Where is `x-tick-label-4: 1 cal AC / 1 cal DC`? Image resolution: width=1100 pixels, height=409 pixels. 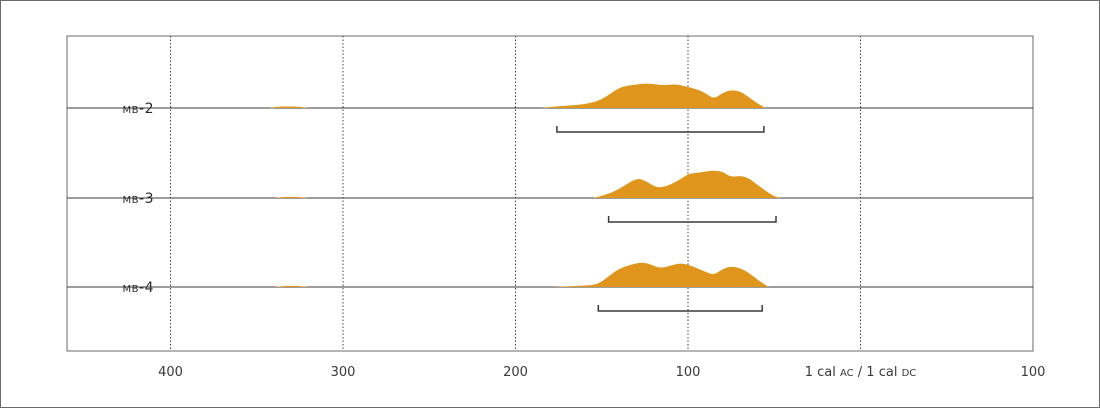 x-tick-label-4: 1 cal AC / 1 cal DC is located at coordinates (861, 372).